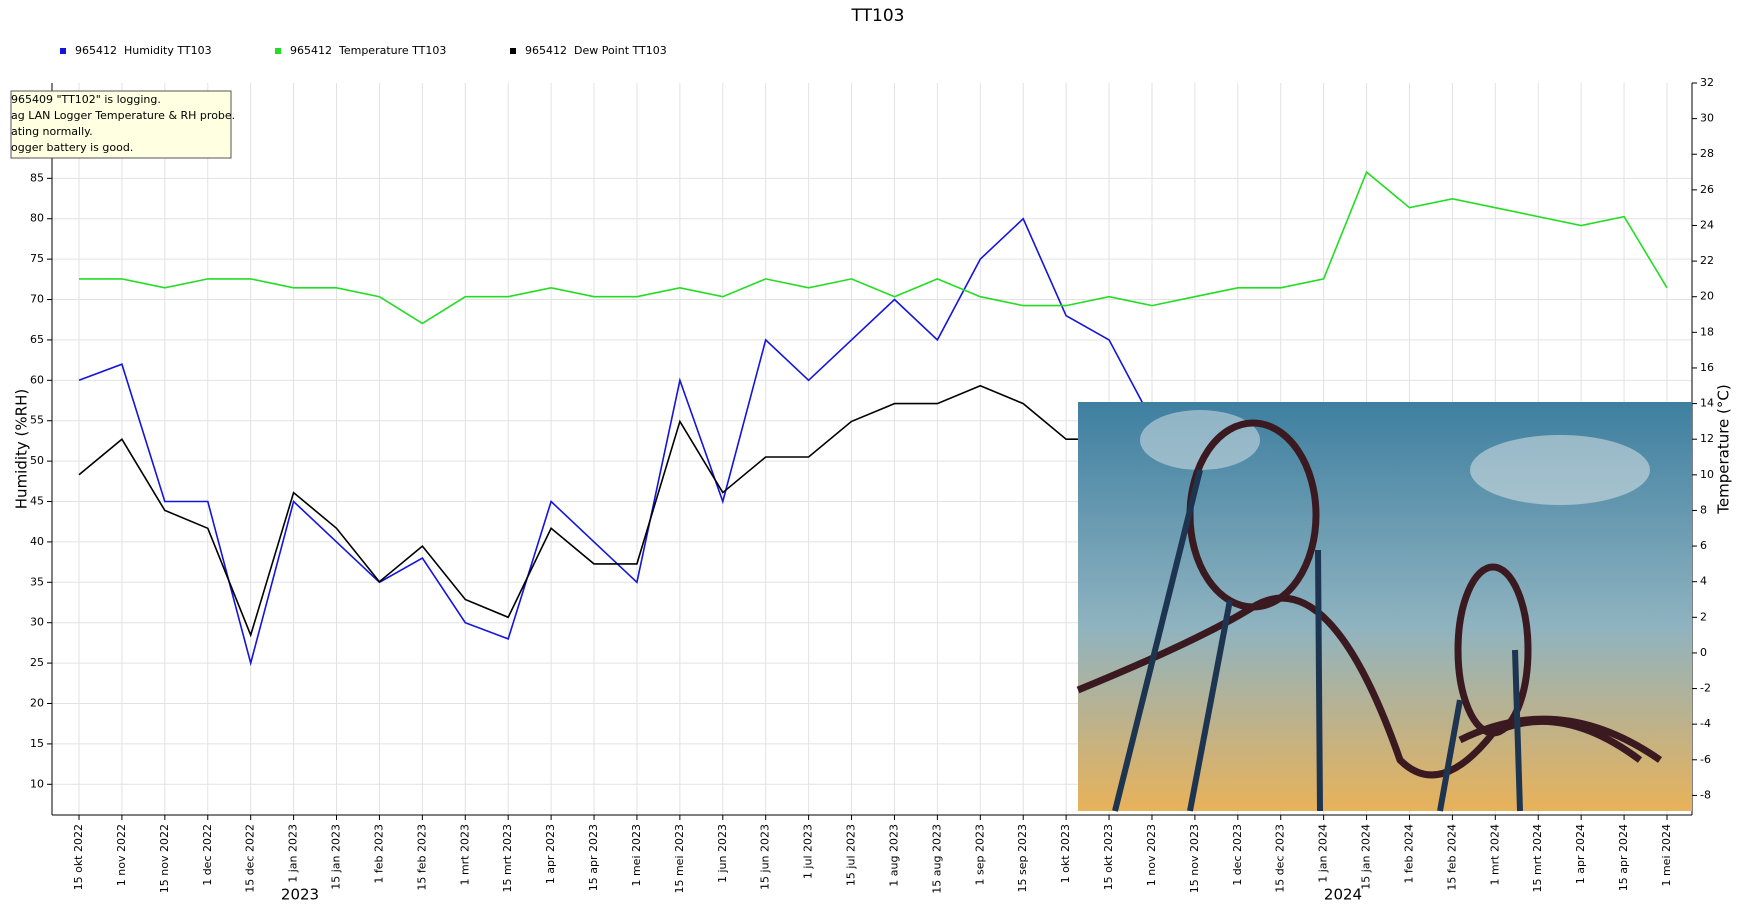  Describe the element at coordinates (1323, 853) in the screenshot. I see `x-tick-label: 1 jan 2024` at that location.